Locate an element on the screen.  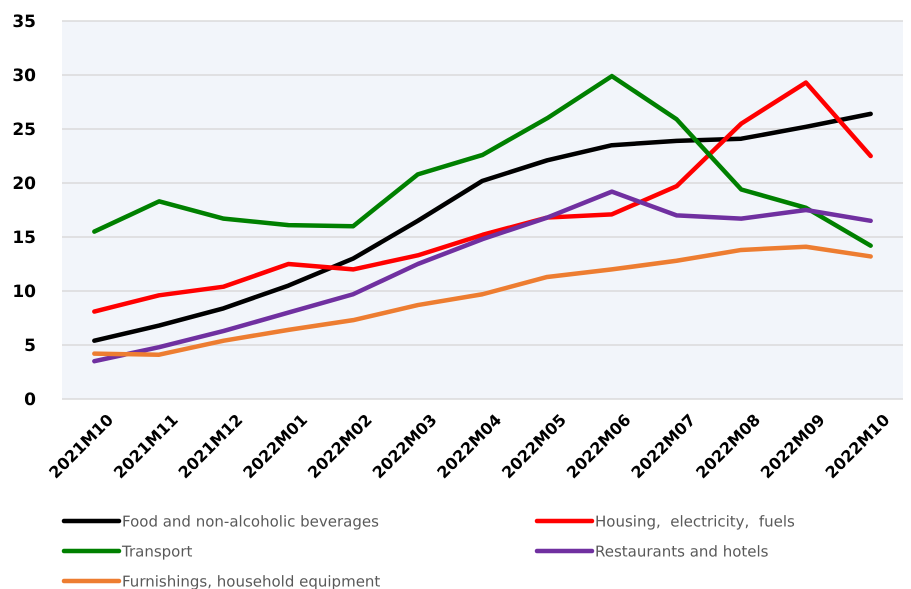
y-tick-label: 25 is located at coordinates (24, 130).